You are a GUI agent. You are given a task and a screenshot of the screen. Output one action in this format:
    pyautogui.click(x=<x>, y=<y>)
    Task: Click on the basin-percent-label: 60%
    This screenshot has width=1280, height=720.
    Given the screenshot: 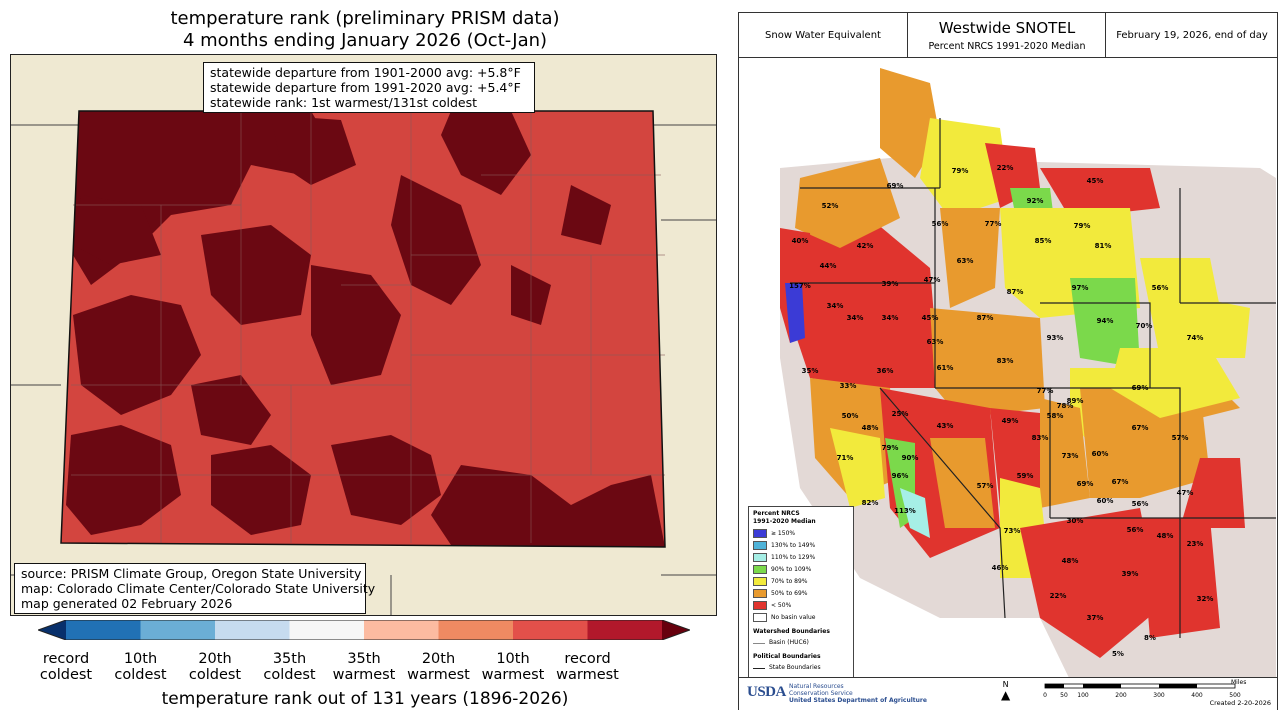 What is the action you would take?
    pyautogui.click(x=1100, y=454)
    